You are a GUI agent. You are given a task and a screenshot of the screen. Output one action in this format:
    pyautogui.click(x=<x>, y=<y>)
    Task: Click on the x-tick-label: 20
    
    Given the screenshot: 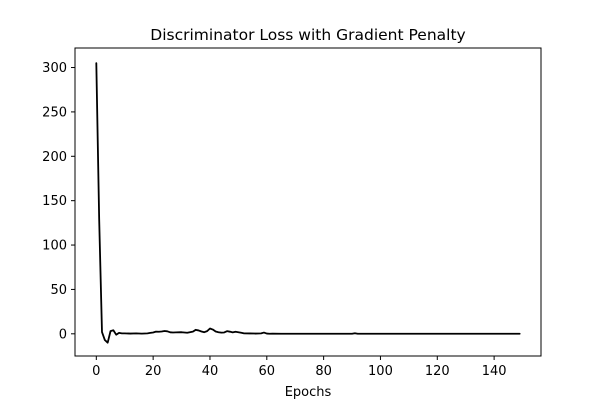 What is the action you would take?
    pyautogui.click(x=153, y=371)
    